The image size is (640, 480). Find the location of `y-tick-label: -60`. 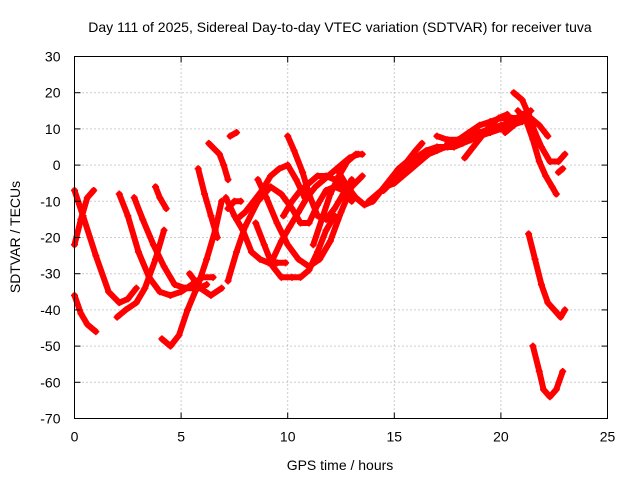

y-tick-label: -60 is located at coordinates (50, 382).